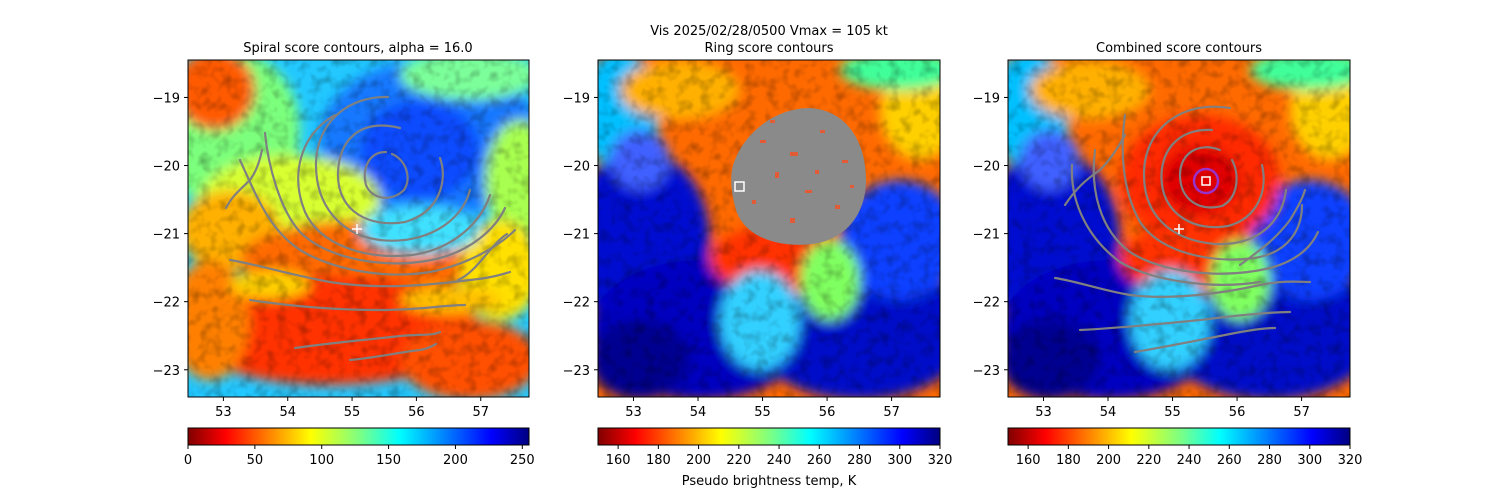  I want to click on ring-ytick-label: −22, so click(576, 303).